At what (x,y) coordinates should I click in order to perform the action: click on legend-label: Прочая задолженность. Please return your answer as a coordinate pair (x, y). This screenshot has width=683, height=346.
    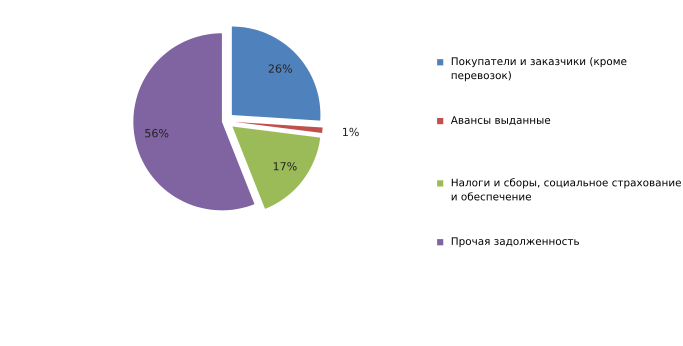
    Looking at the image, I should click on (515, 242).